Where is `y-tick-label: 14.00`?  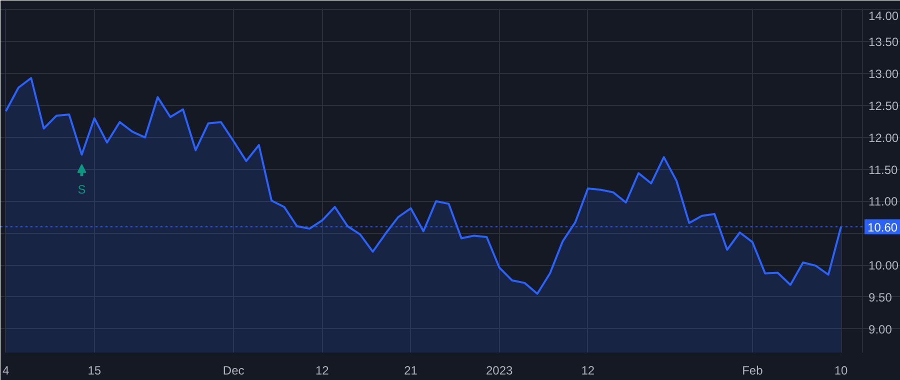 y-tick-label: 14.00 is located at coordinates (883, 15).